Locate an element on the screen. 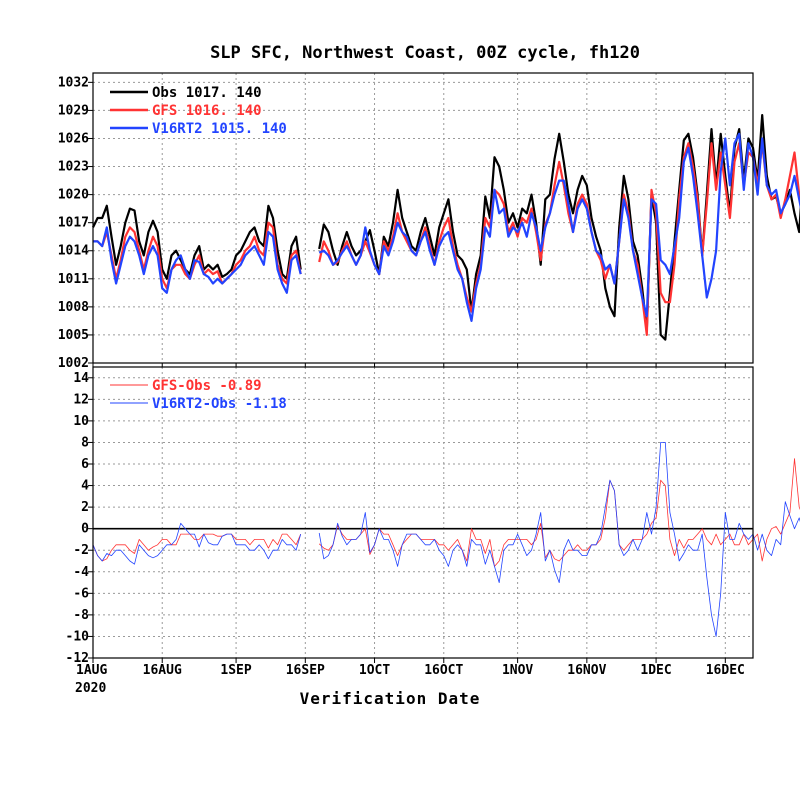 This screenshot has width=800, height=804. x-tick-label: 16SEP is located at coordinates (305, 670).